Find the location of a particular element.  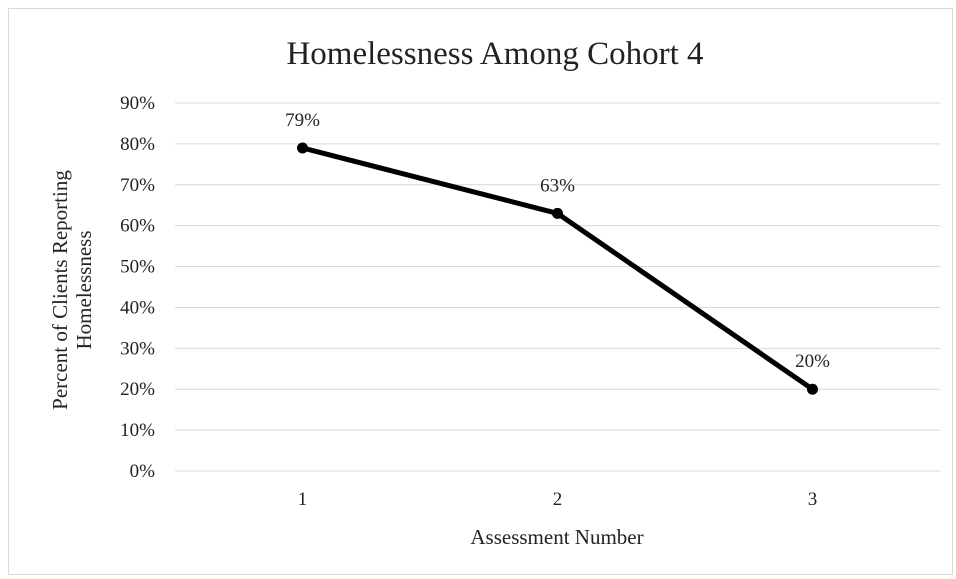

y-axis-label-line1: Percent of Clients Reporting is located at coordinates (60, 290).